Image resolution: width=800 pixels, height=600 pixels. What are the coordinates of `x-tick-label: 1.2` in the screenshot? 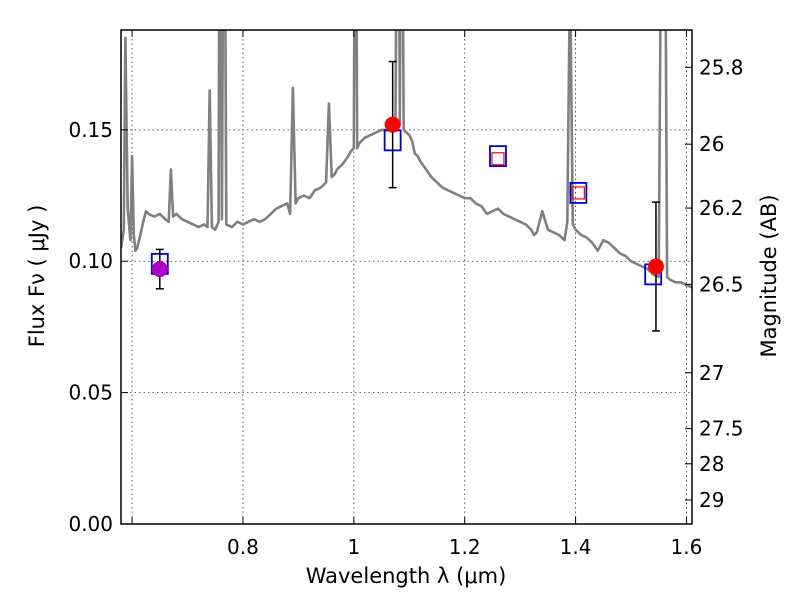 It's located at (465, 547).